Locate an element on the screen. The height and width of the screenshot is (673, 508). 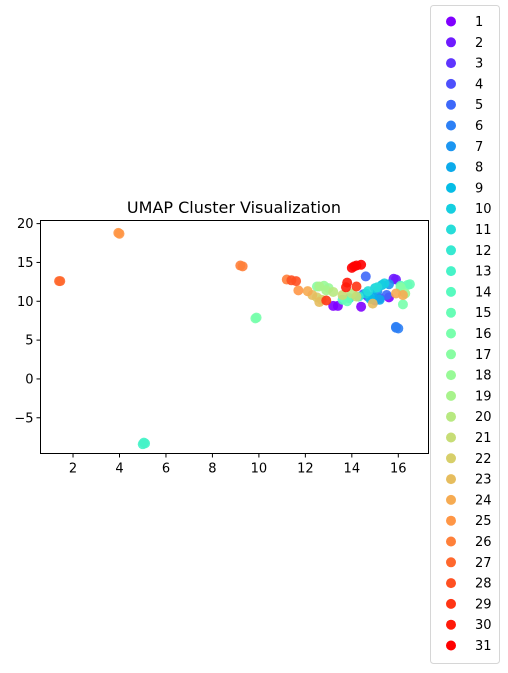
x-tick-label: 6 is located at coordinates (166, 469).